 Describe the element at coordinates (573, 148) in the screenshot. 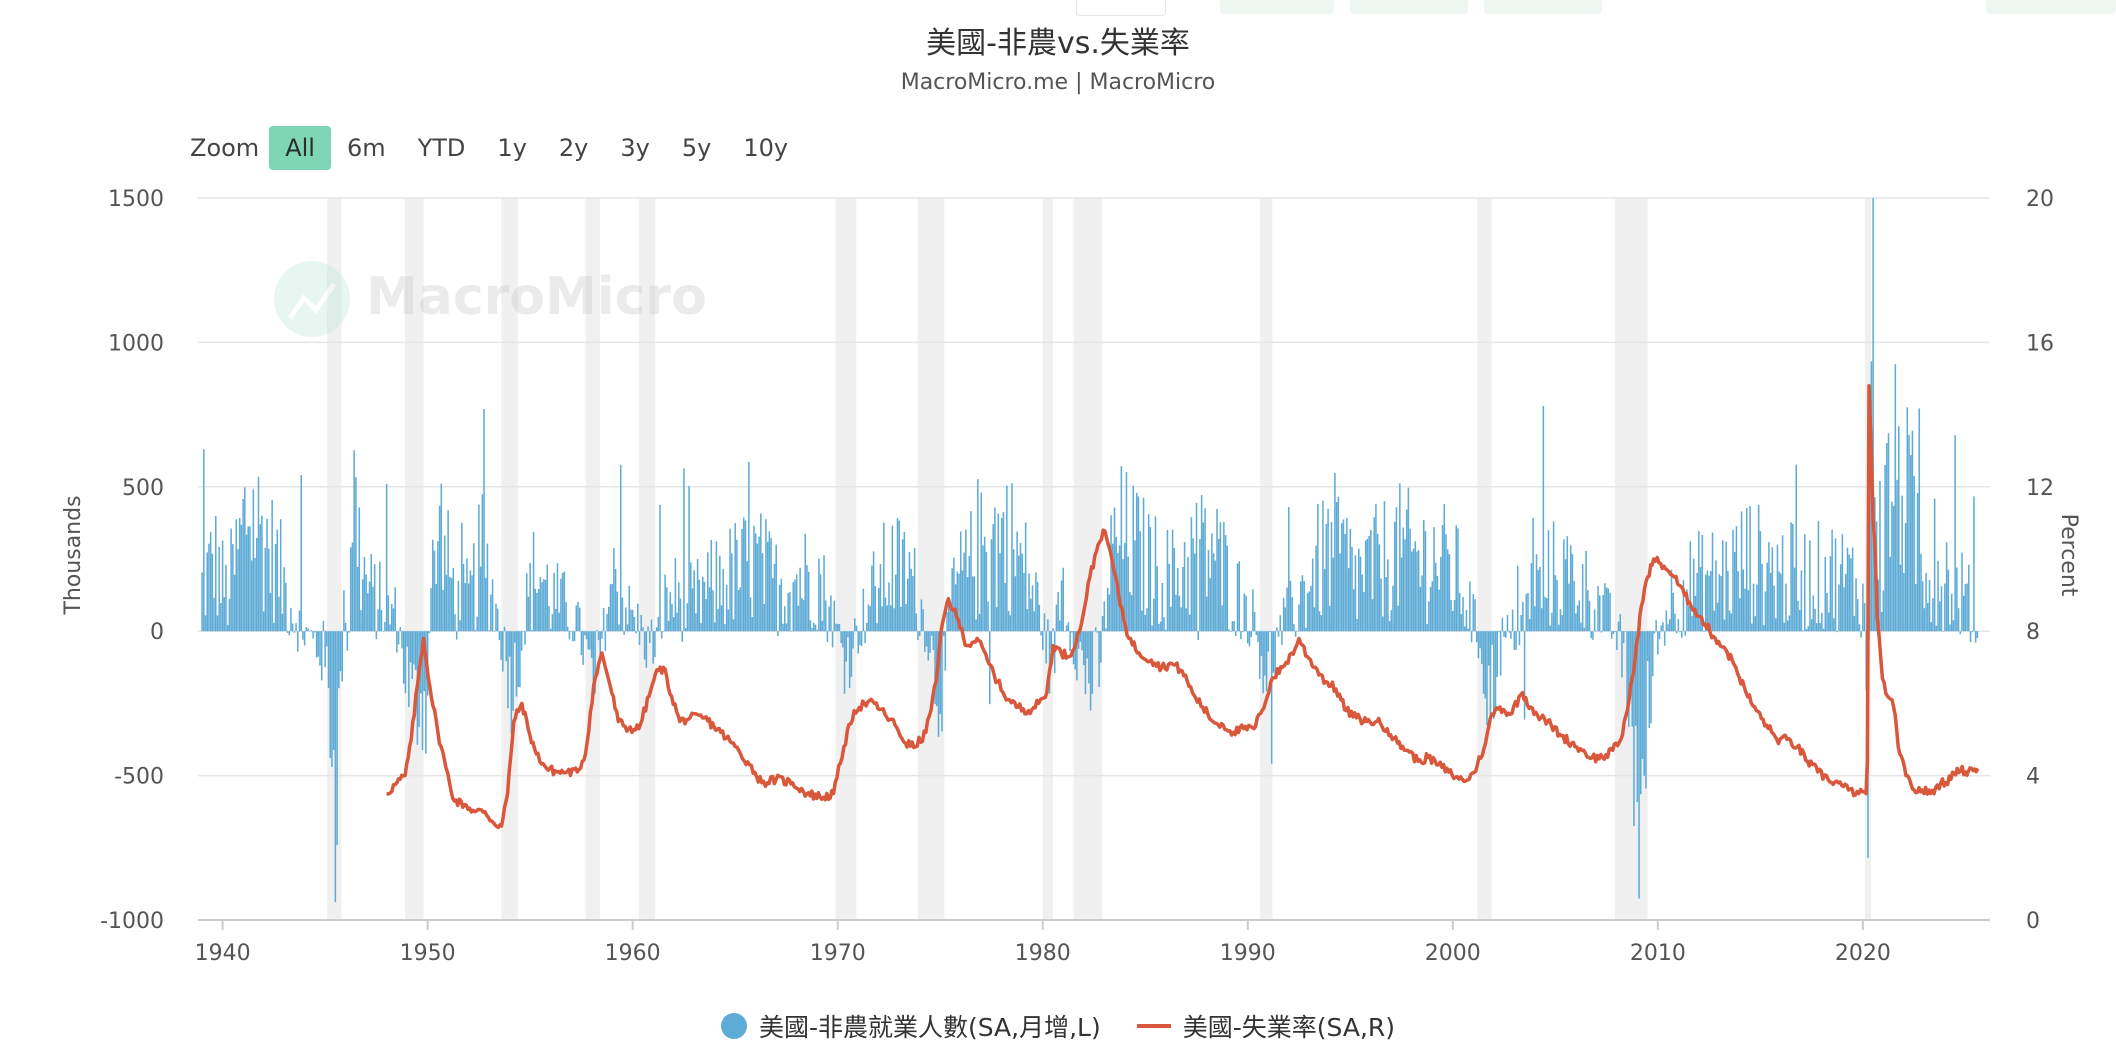

I see `zoom-2y-button: 2y` at that location.